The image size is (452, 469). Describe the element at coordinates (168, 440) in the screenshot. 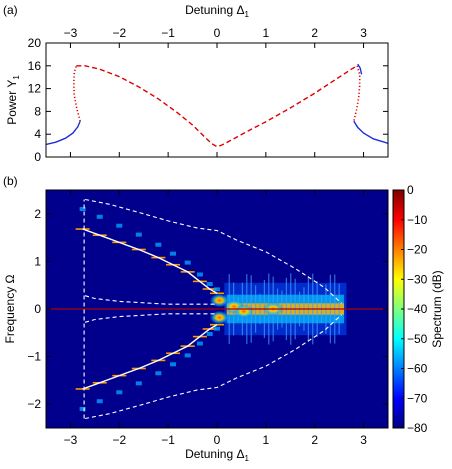

I see `b-xtick-label: −1` at that location.